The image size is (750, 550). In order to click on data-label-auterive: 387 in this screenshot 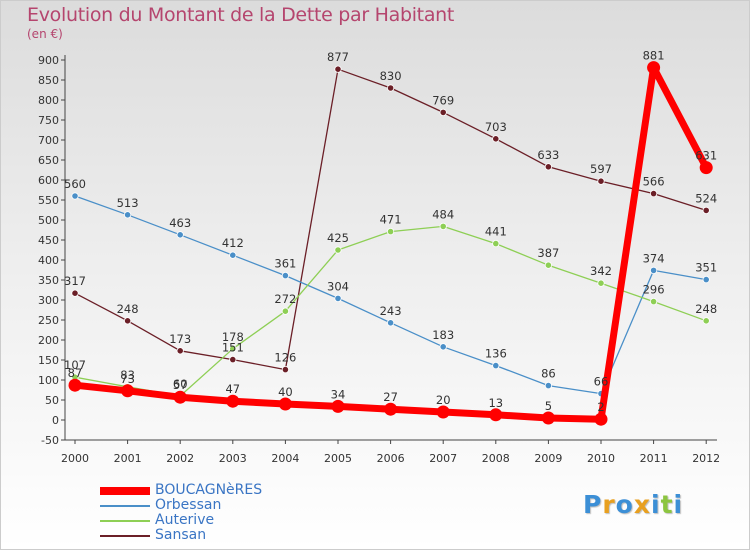, I will do `click(548, 253)`.